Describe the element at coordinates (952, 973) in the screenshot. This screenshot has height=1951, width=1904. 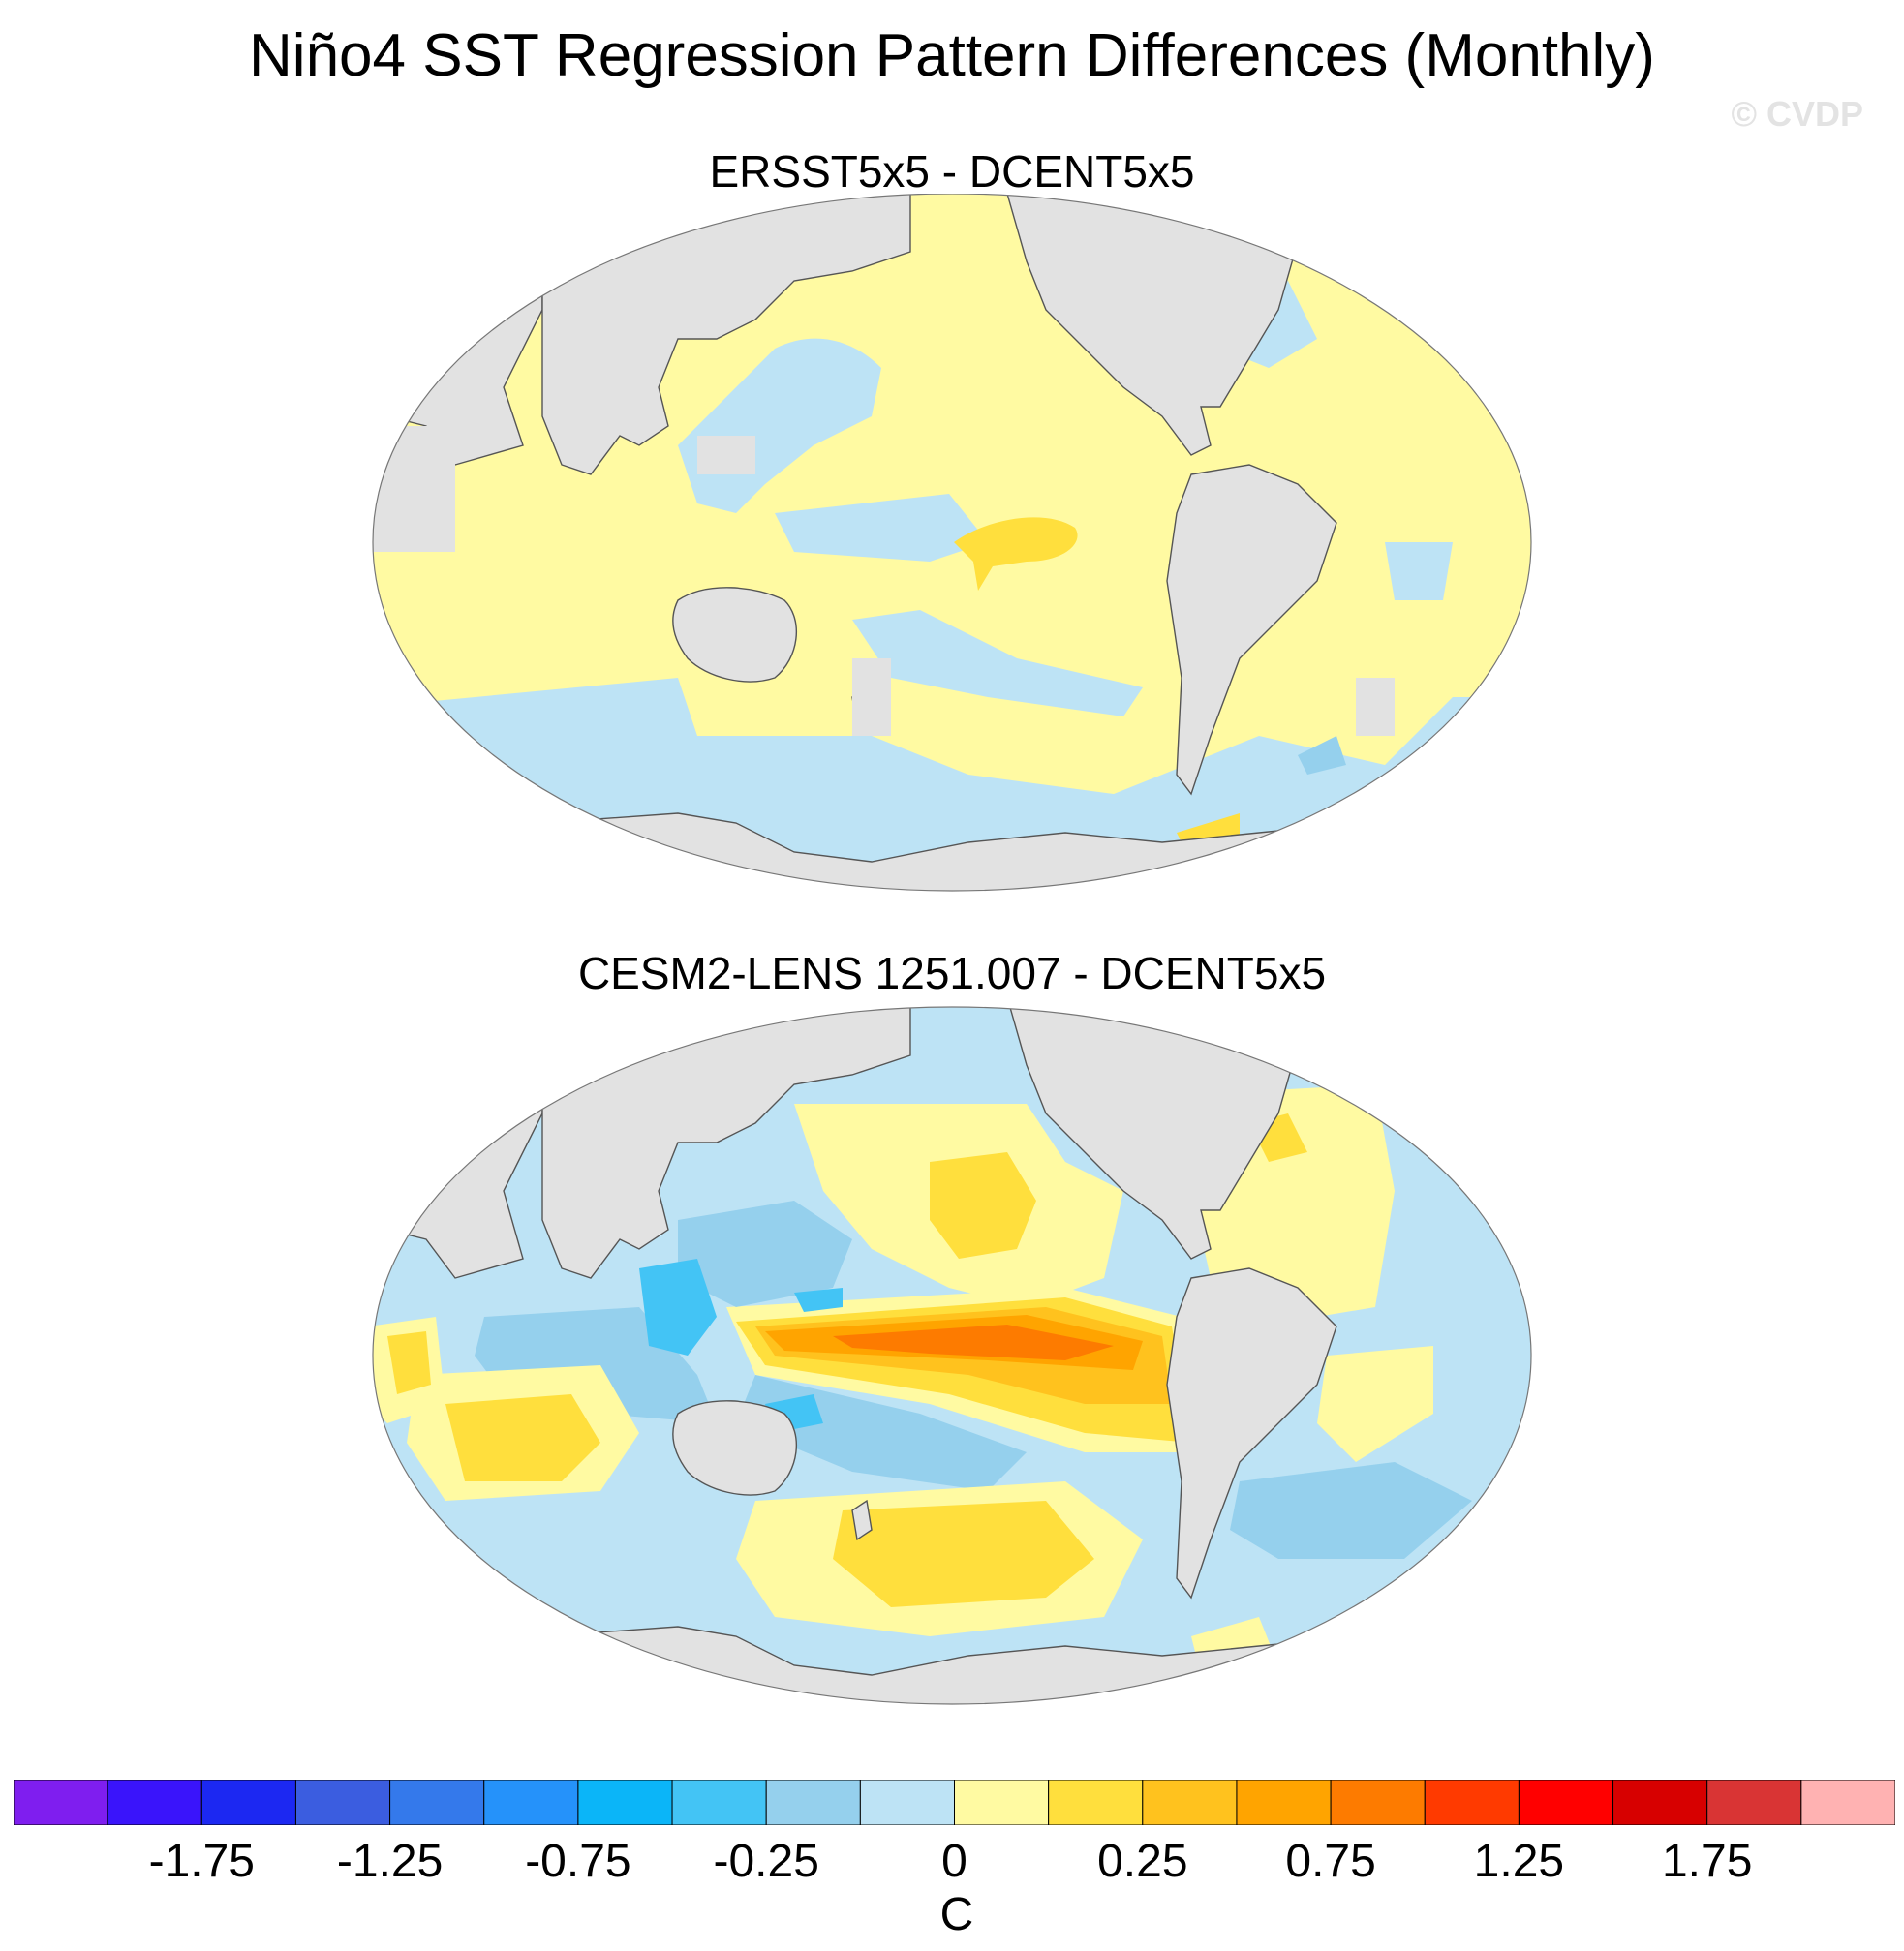
I see `bottom-panel-title: CESM2-LENS 1251.007 - DCENT5x5` at that location.